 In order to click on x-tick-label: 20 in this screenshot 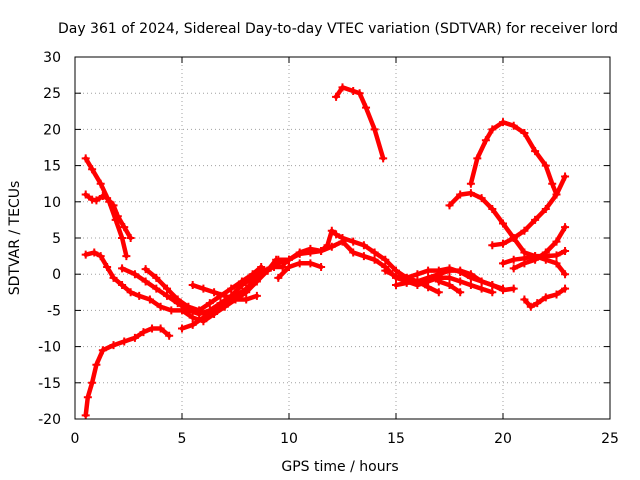, I will do `click(503, 439)`.